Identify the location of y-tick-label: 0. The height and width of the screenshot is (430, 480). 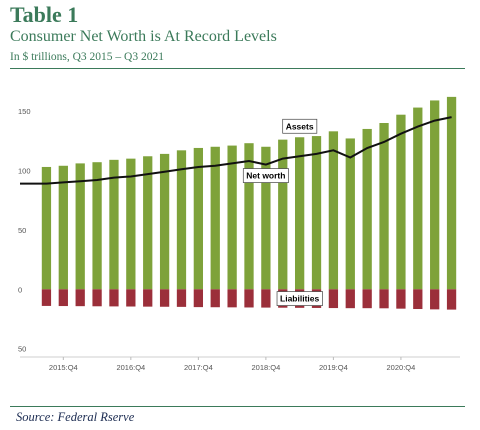
(20, 289).